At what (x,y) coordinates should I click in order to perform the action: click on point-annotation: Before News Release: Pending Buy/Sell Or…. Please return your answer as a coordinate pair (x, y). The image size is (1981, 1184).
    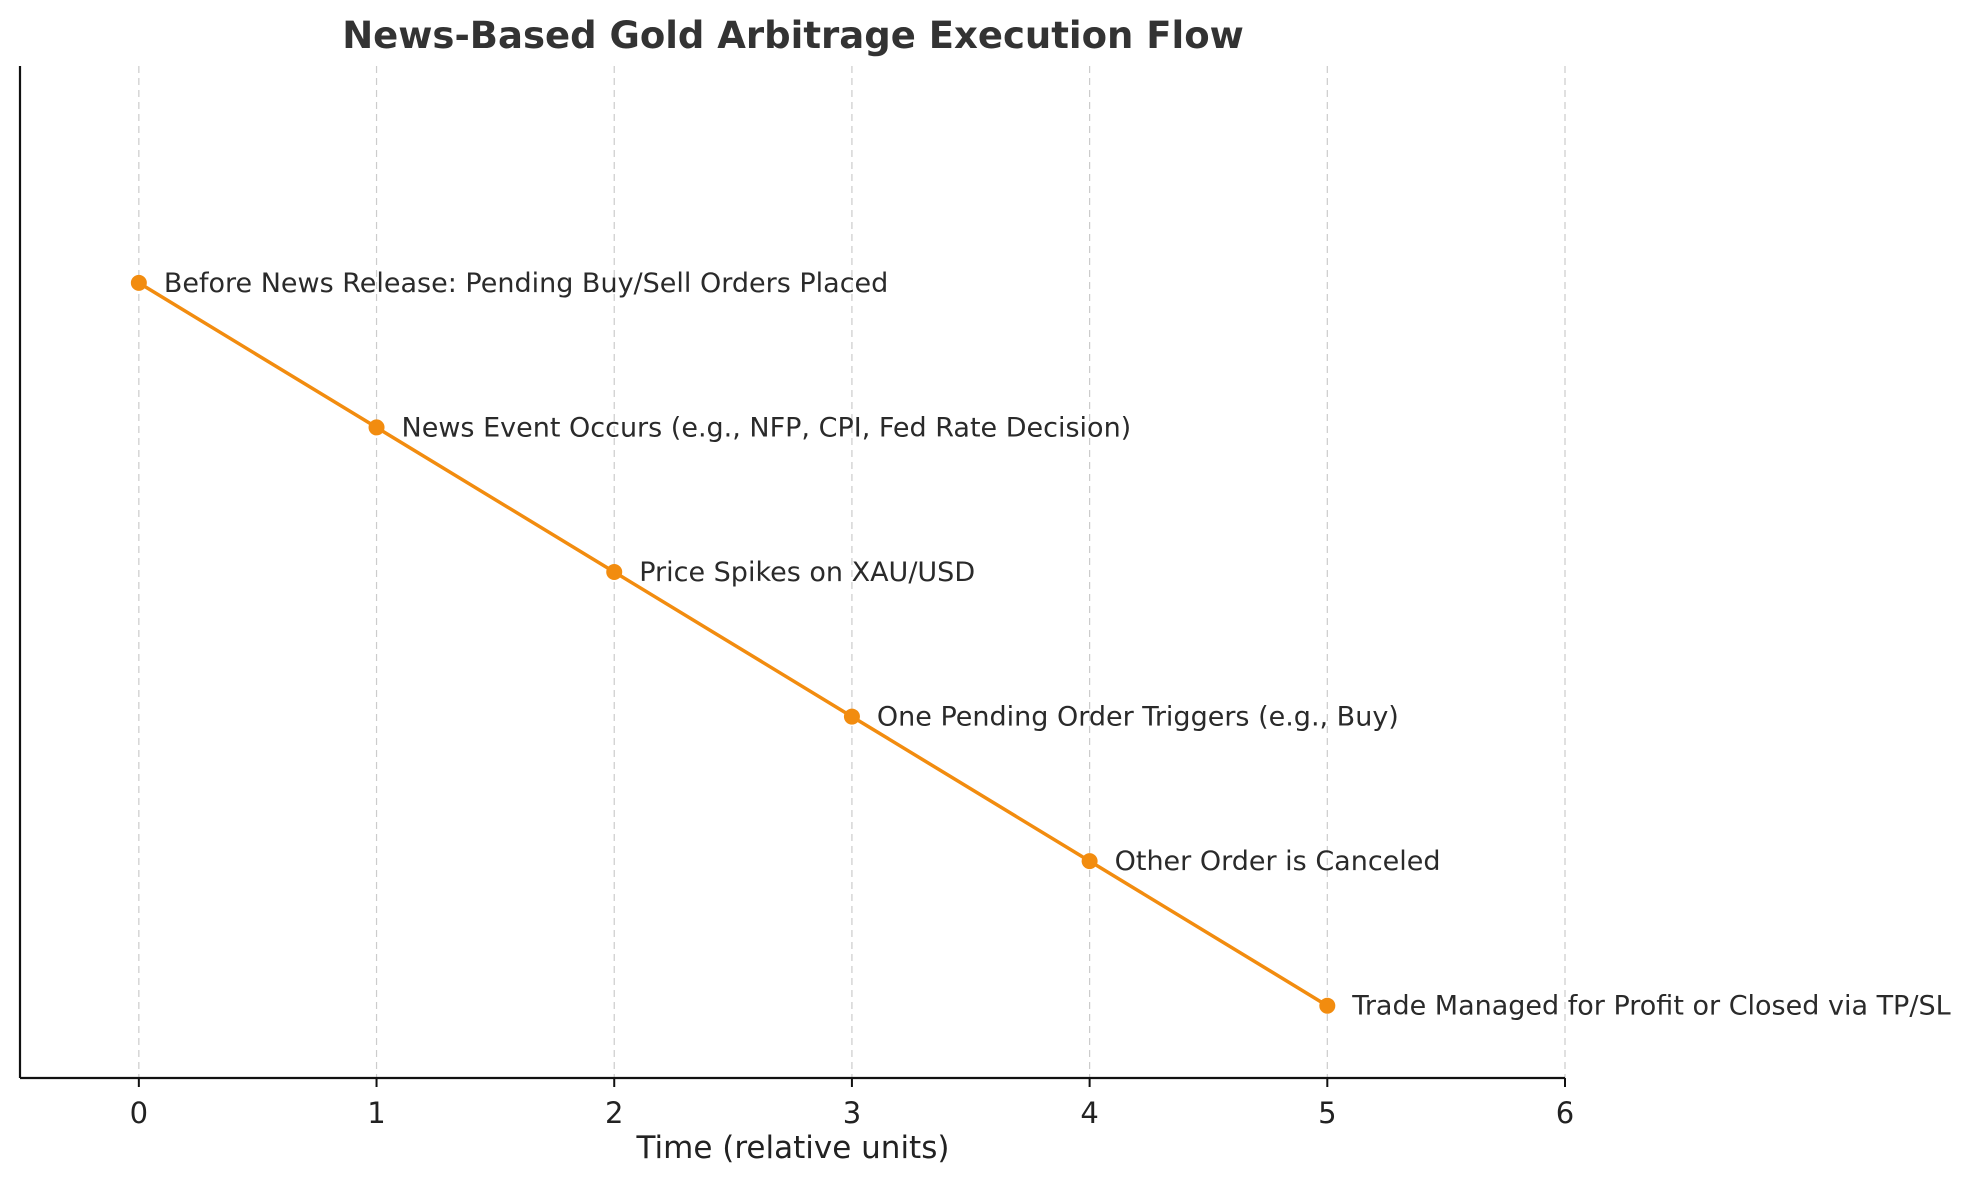
    Looking at the image, I should click on (526, 283).